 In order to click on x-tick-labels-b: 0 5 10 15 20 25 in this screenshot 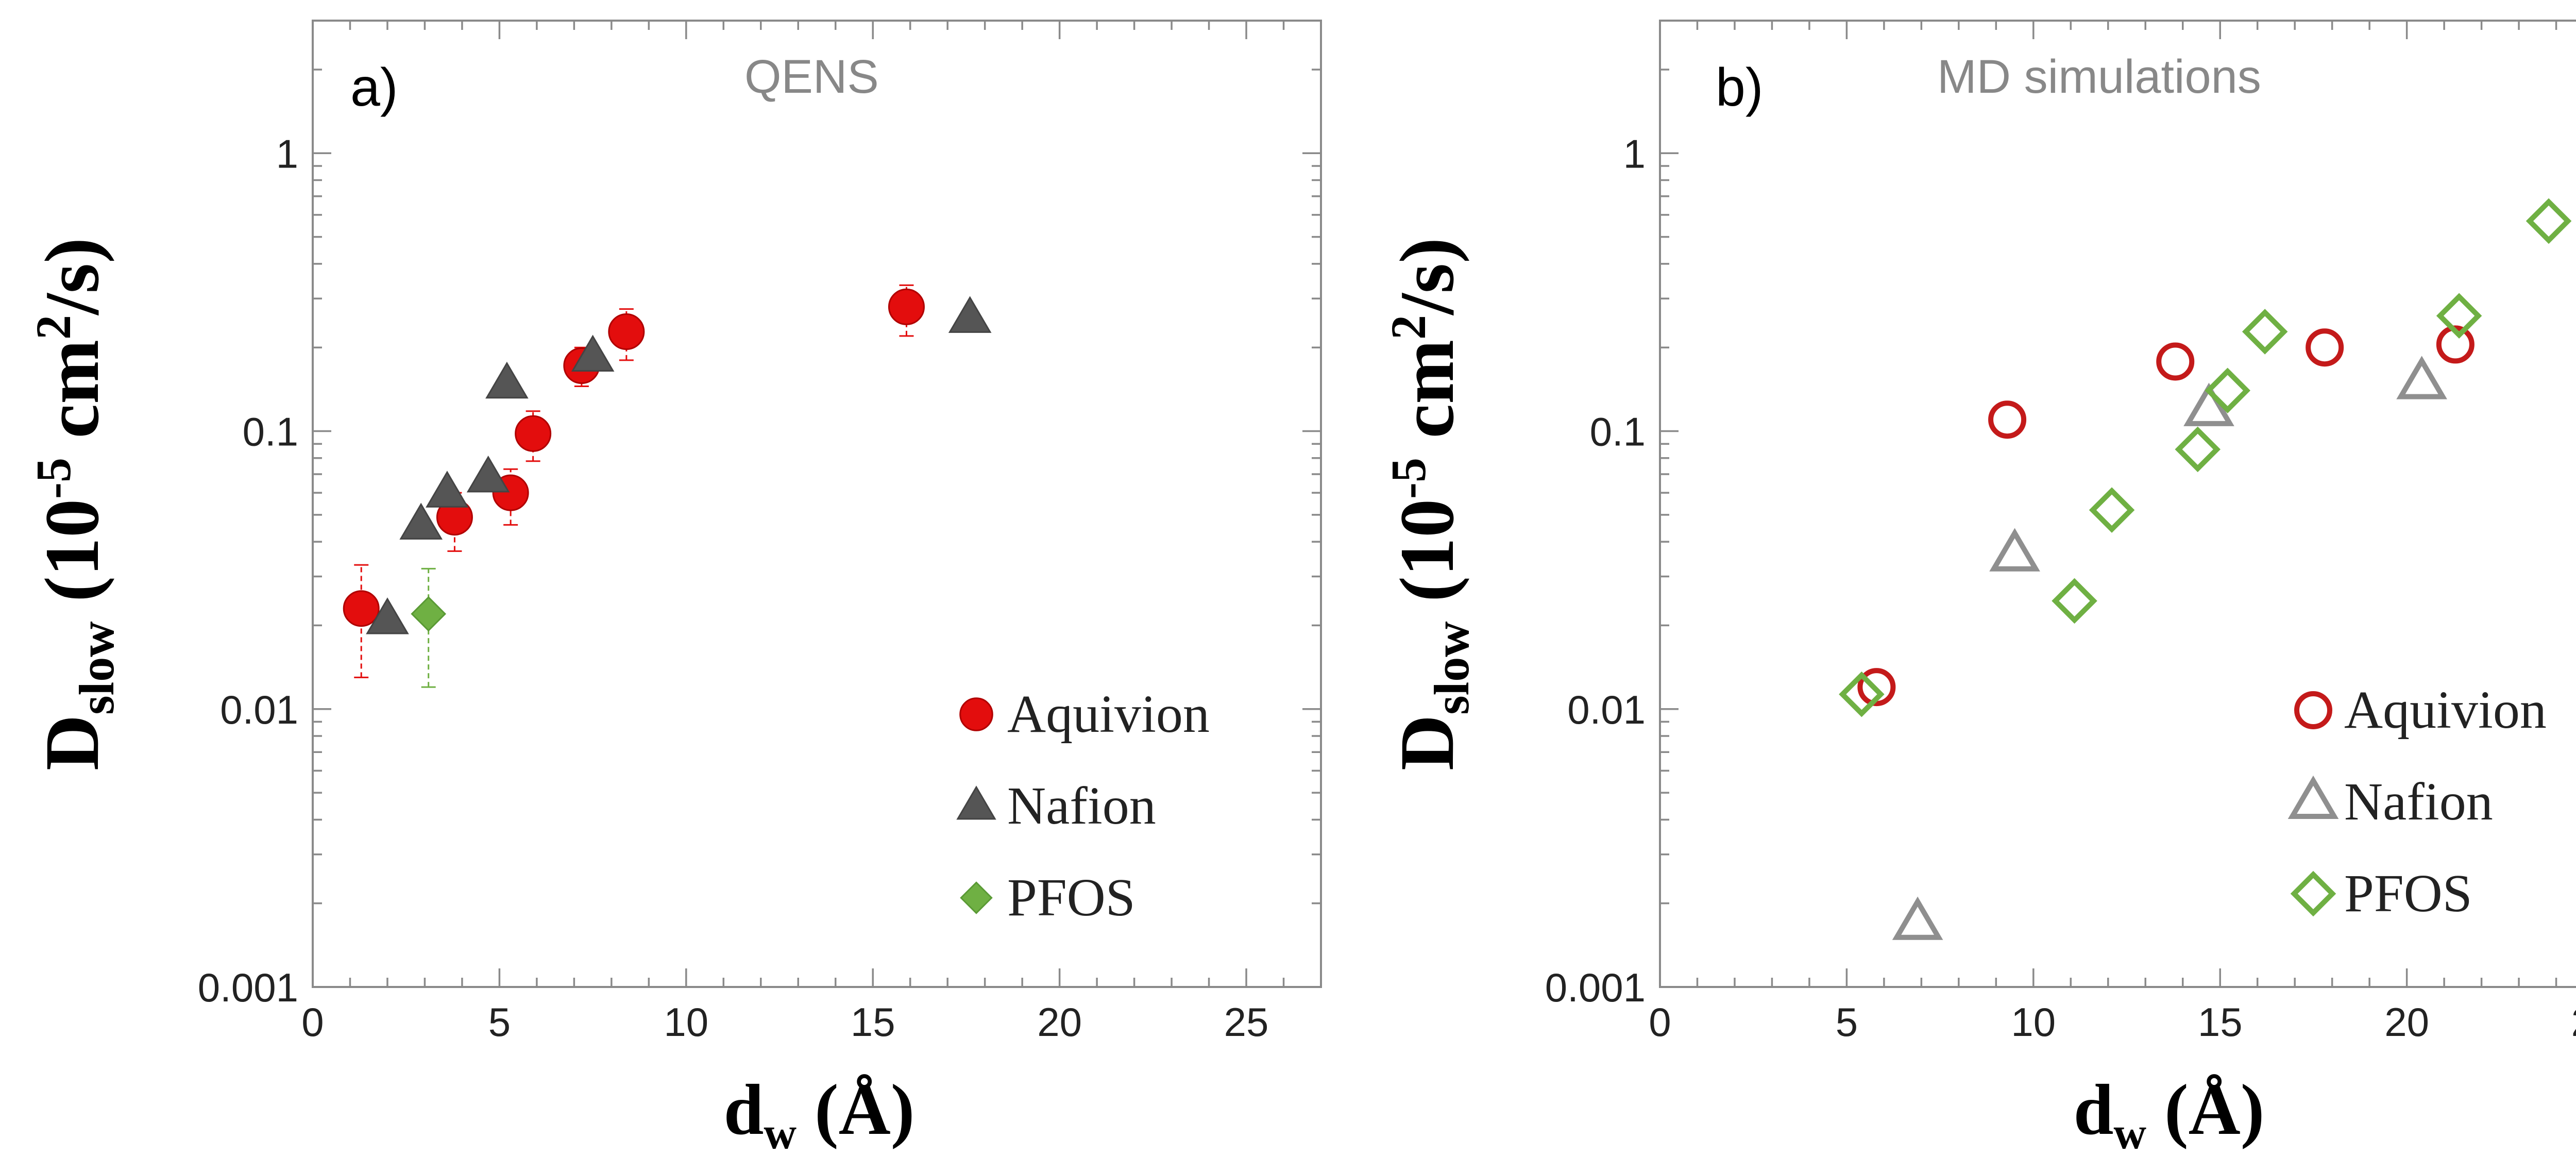, I will do `click(2112, 1022)`.